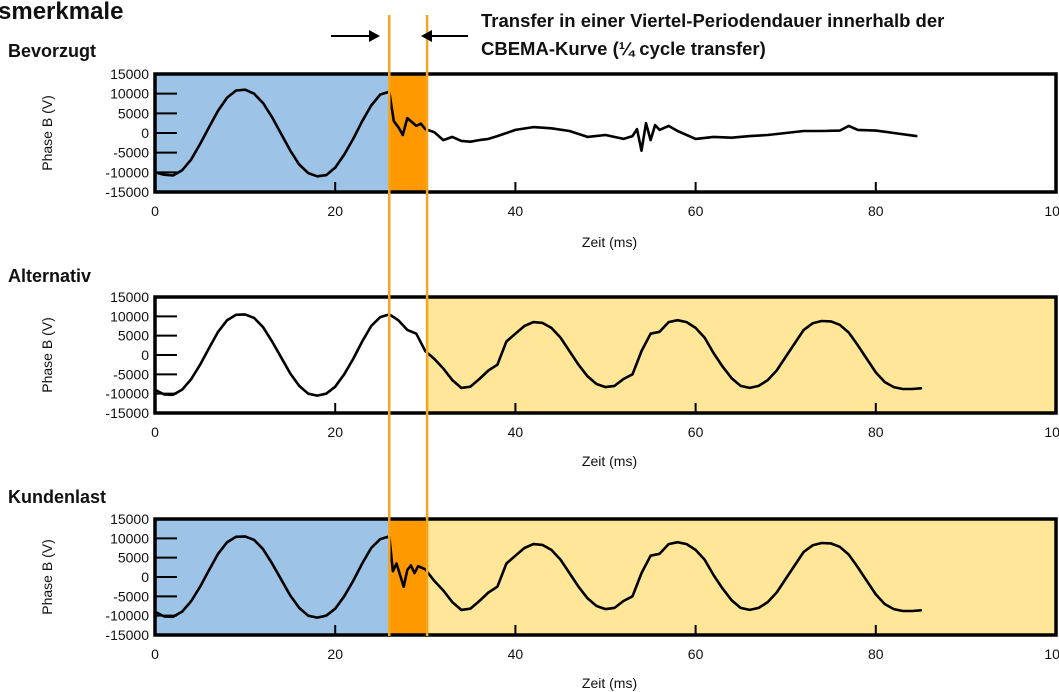 Image resolution: width=1059 pixels, height=692 pixels. What do you see at coordinates (623, 48) in the screenshot?
I see `transfer-note-line2: CBEMA-Kurve (¼ cycle transfer)` at bounding box center [623, 48].